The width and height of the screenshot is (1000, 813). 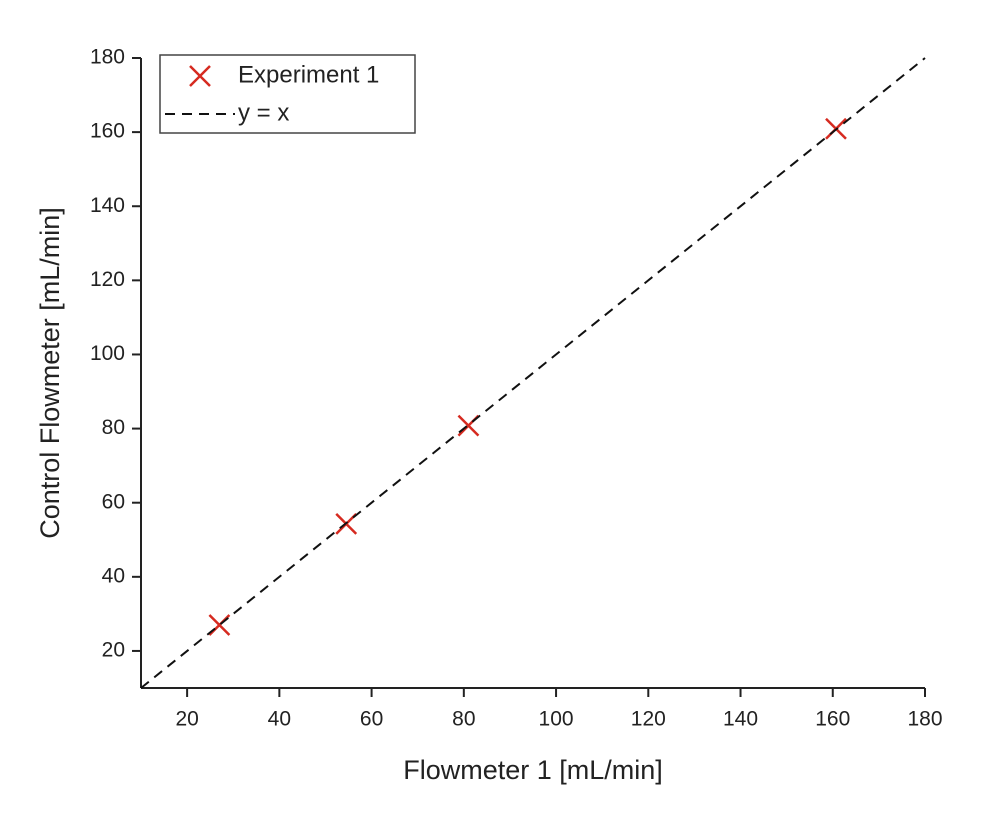 I want to click on x-tick-label: 80, so click(x=463, y=719).